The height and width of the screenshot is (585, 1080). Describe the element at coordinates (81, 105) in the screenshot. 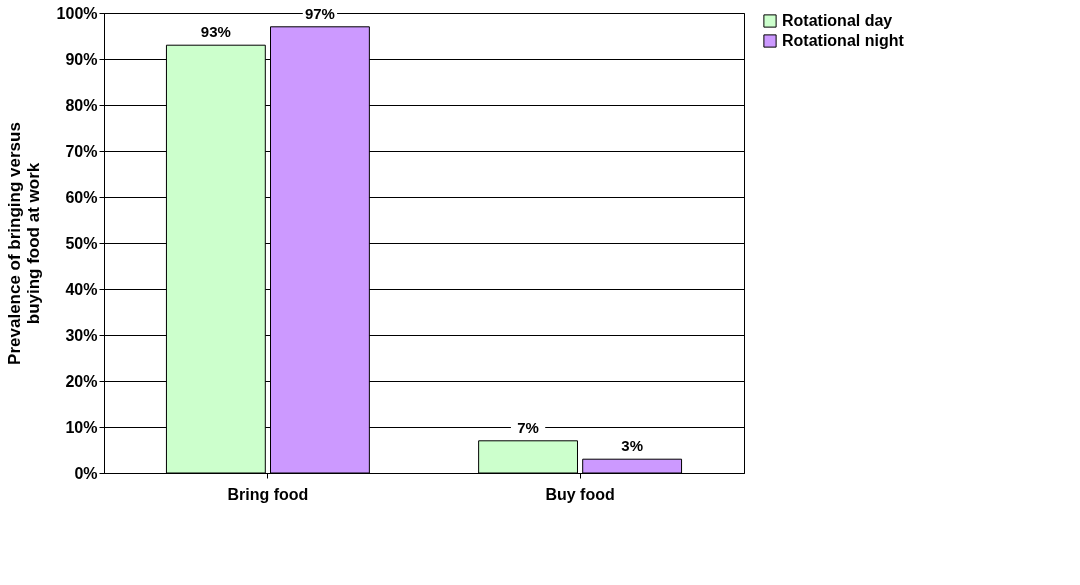

I see `y-tick-label: 80%` at that location.